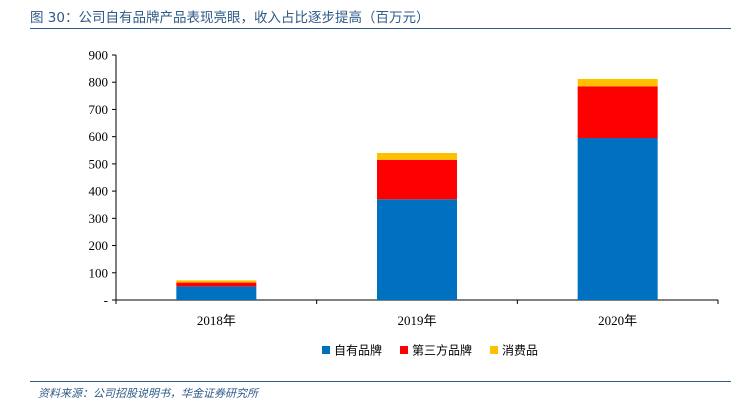  Describe the element at coordinates (99, 272) in the screenshot. I see `y-tick-label: 100` at that location.